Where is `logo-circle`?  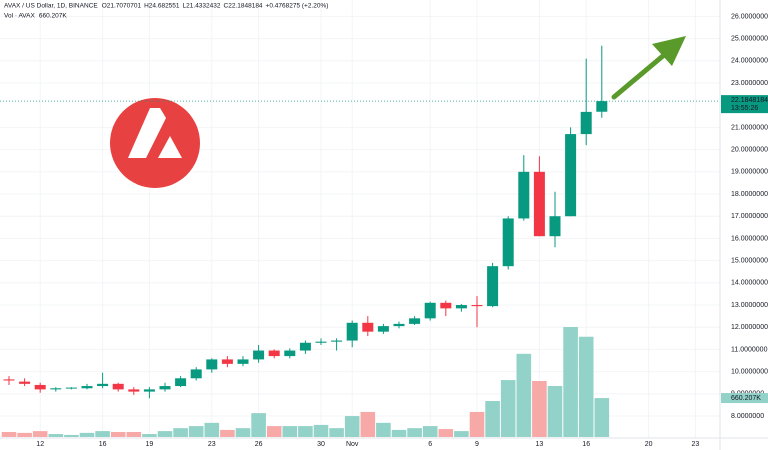
logo-circle is located at coordinates (155, 143).